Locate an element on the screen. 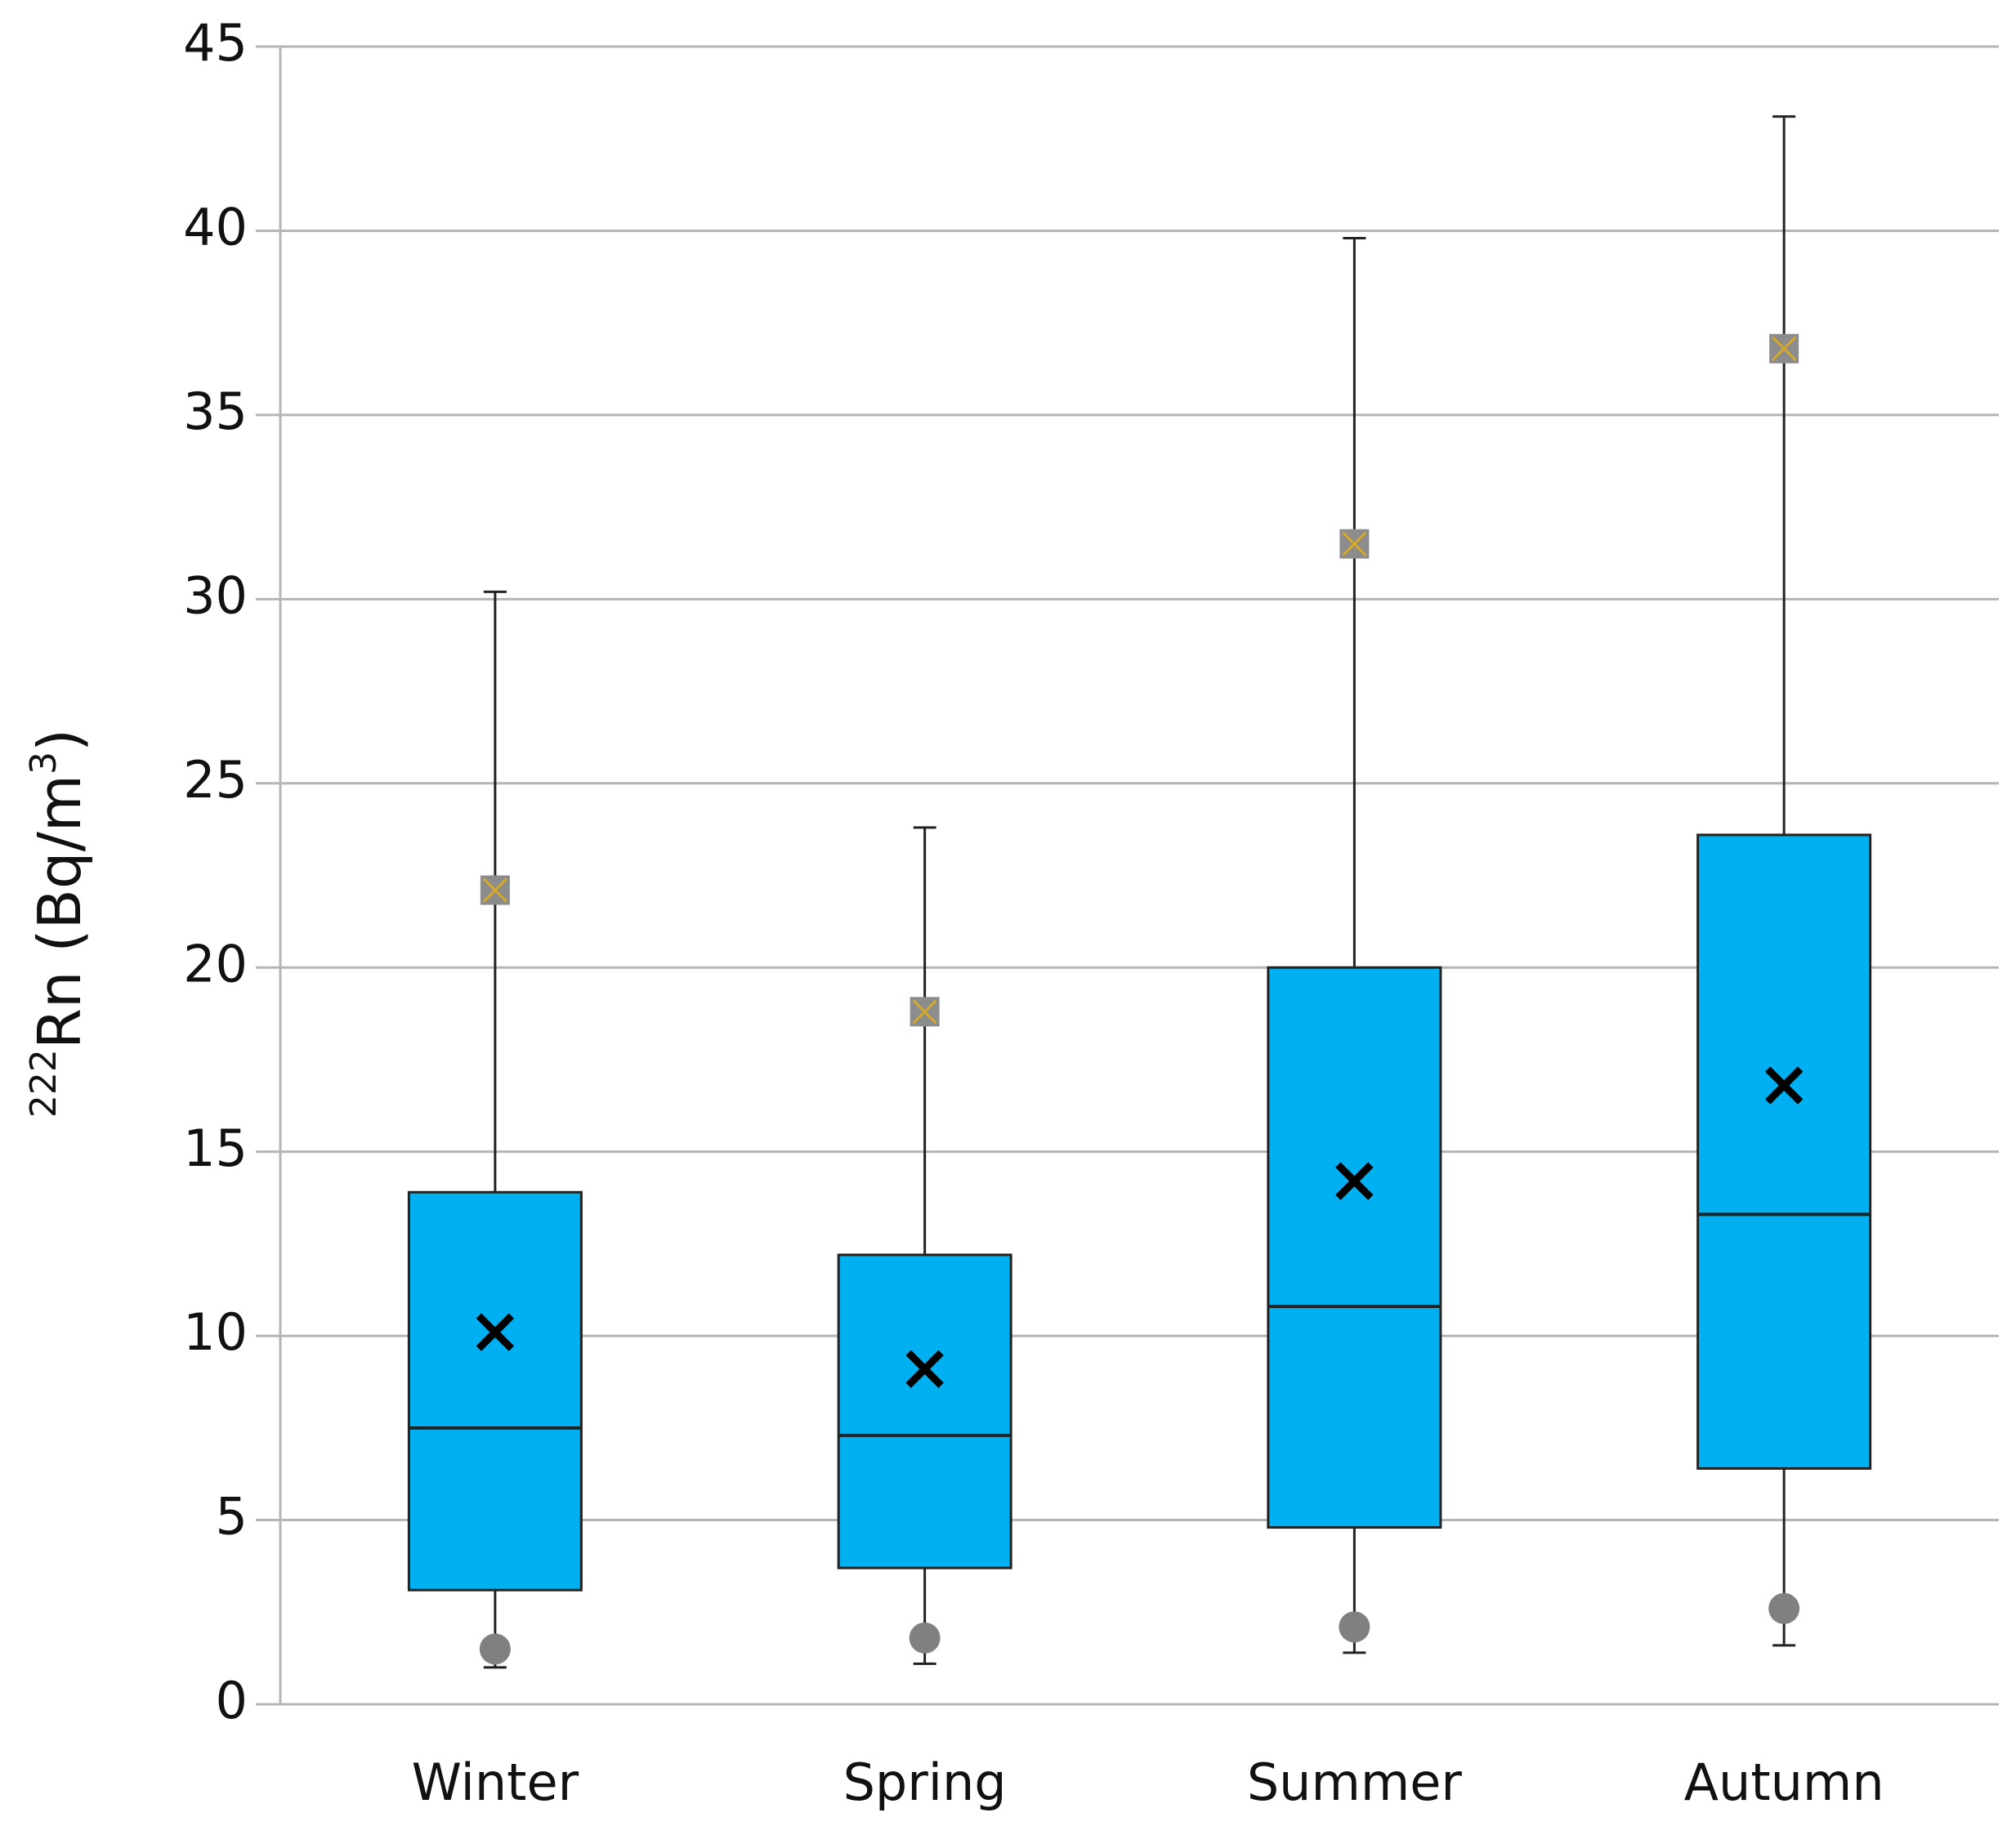 The image size is (2016, 1835). y-tick-label: 15 is located at coordinates (215, 1148).